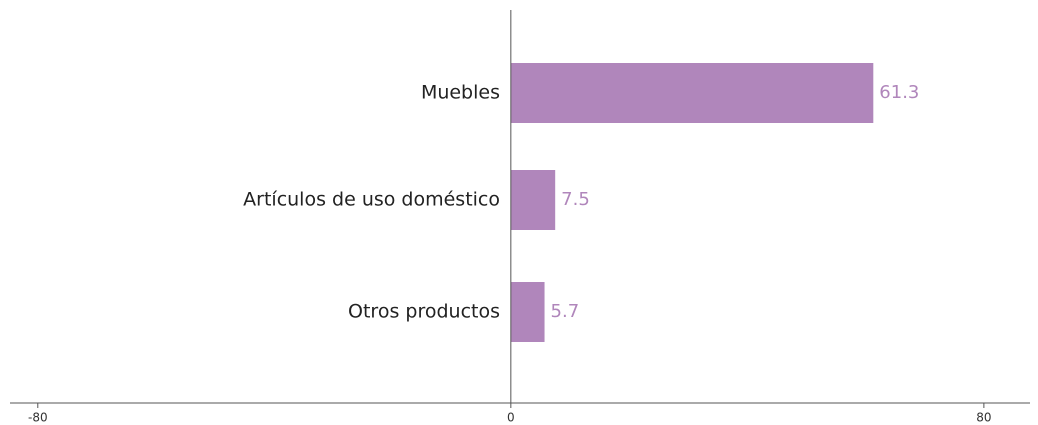 The image size is (1038, 425). I want to click on x-tick-label: 80, so click(983, 418).